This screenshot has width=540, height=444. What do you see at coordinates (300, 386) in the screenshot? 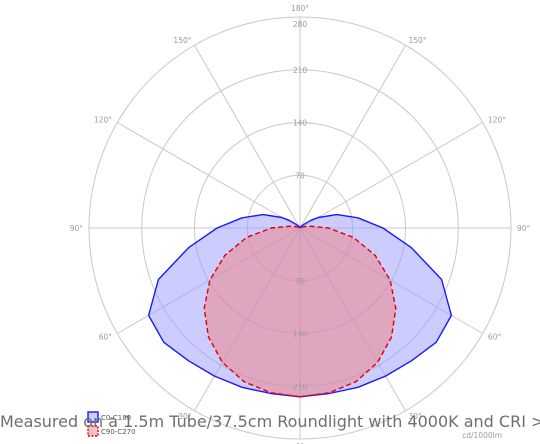
I see `radial-label-lower-210: 210` at bounding box center [300, 386].